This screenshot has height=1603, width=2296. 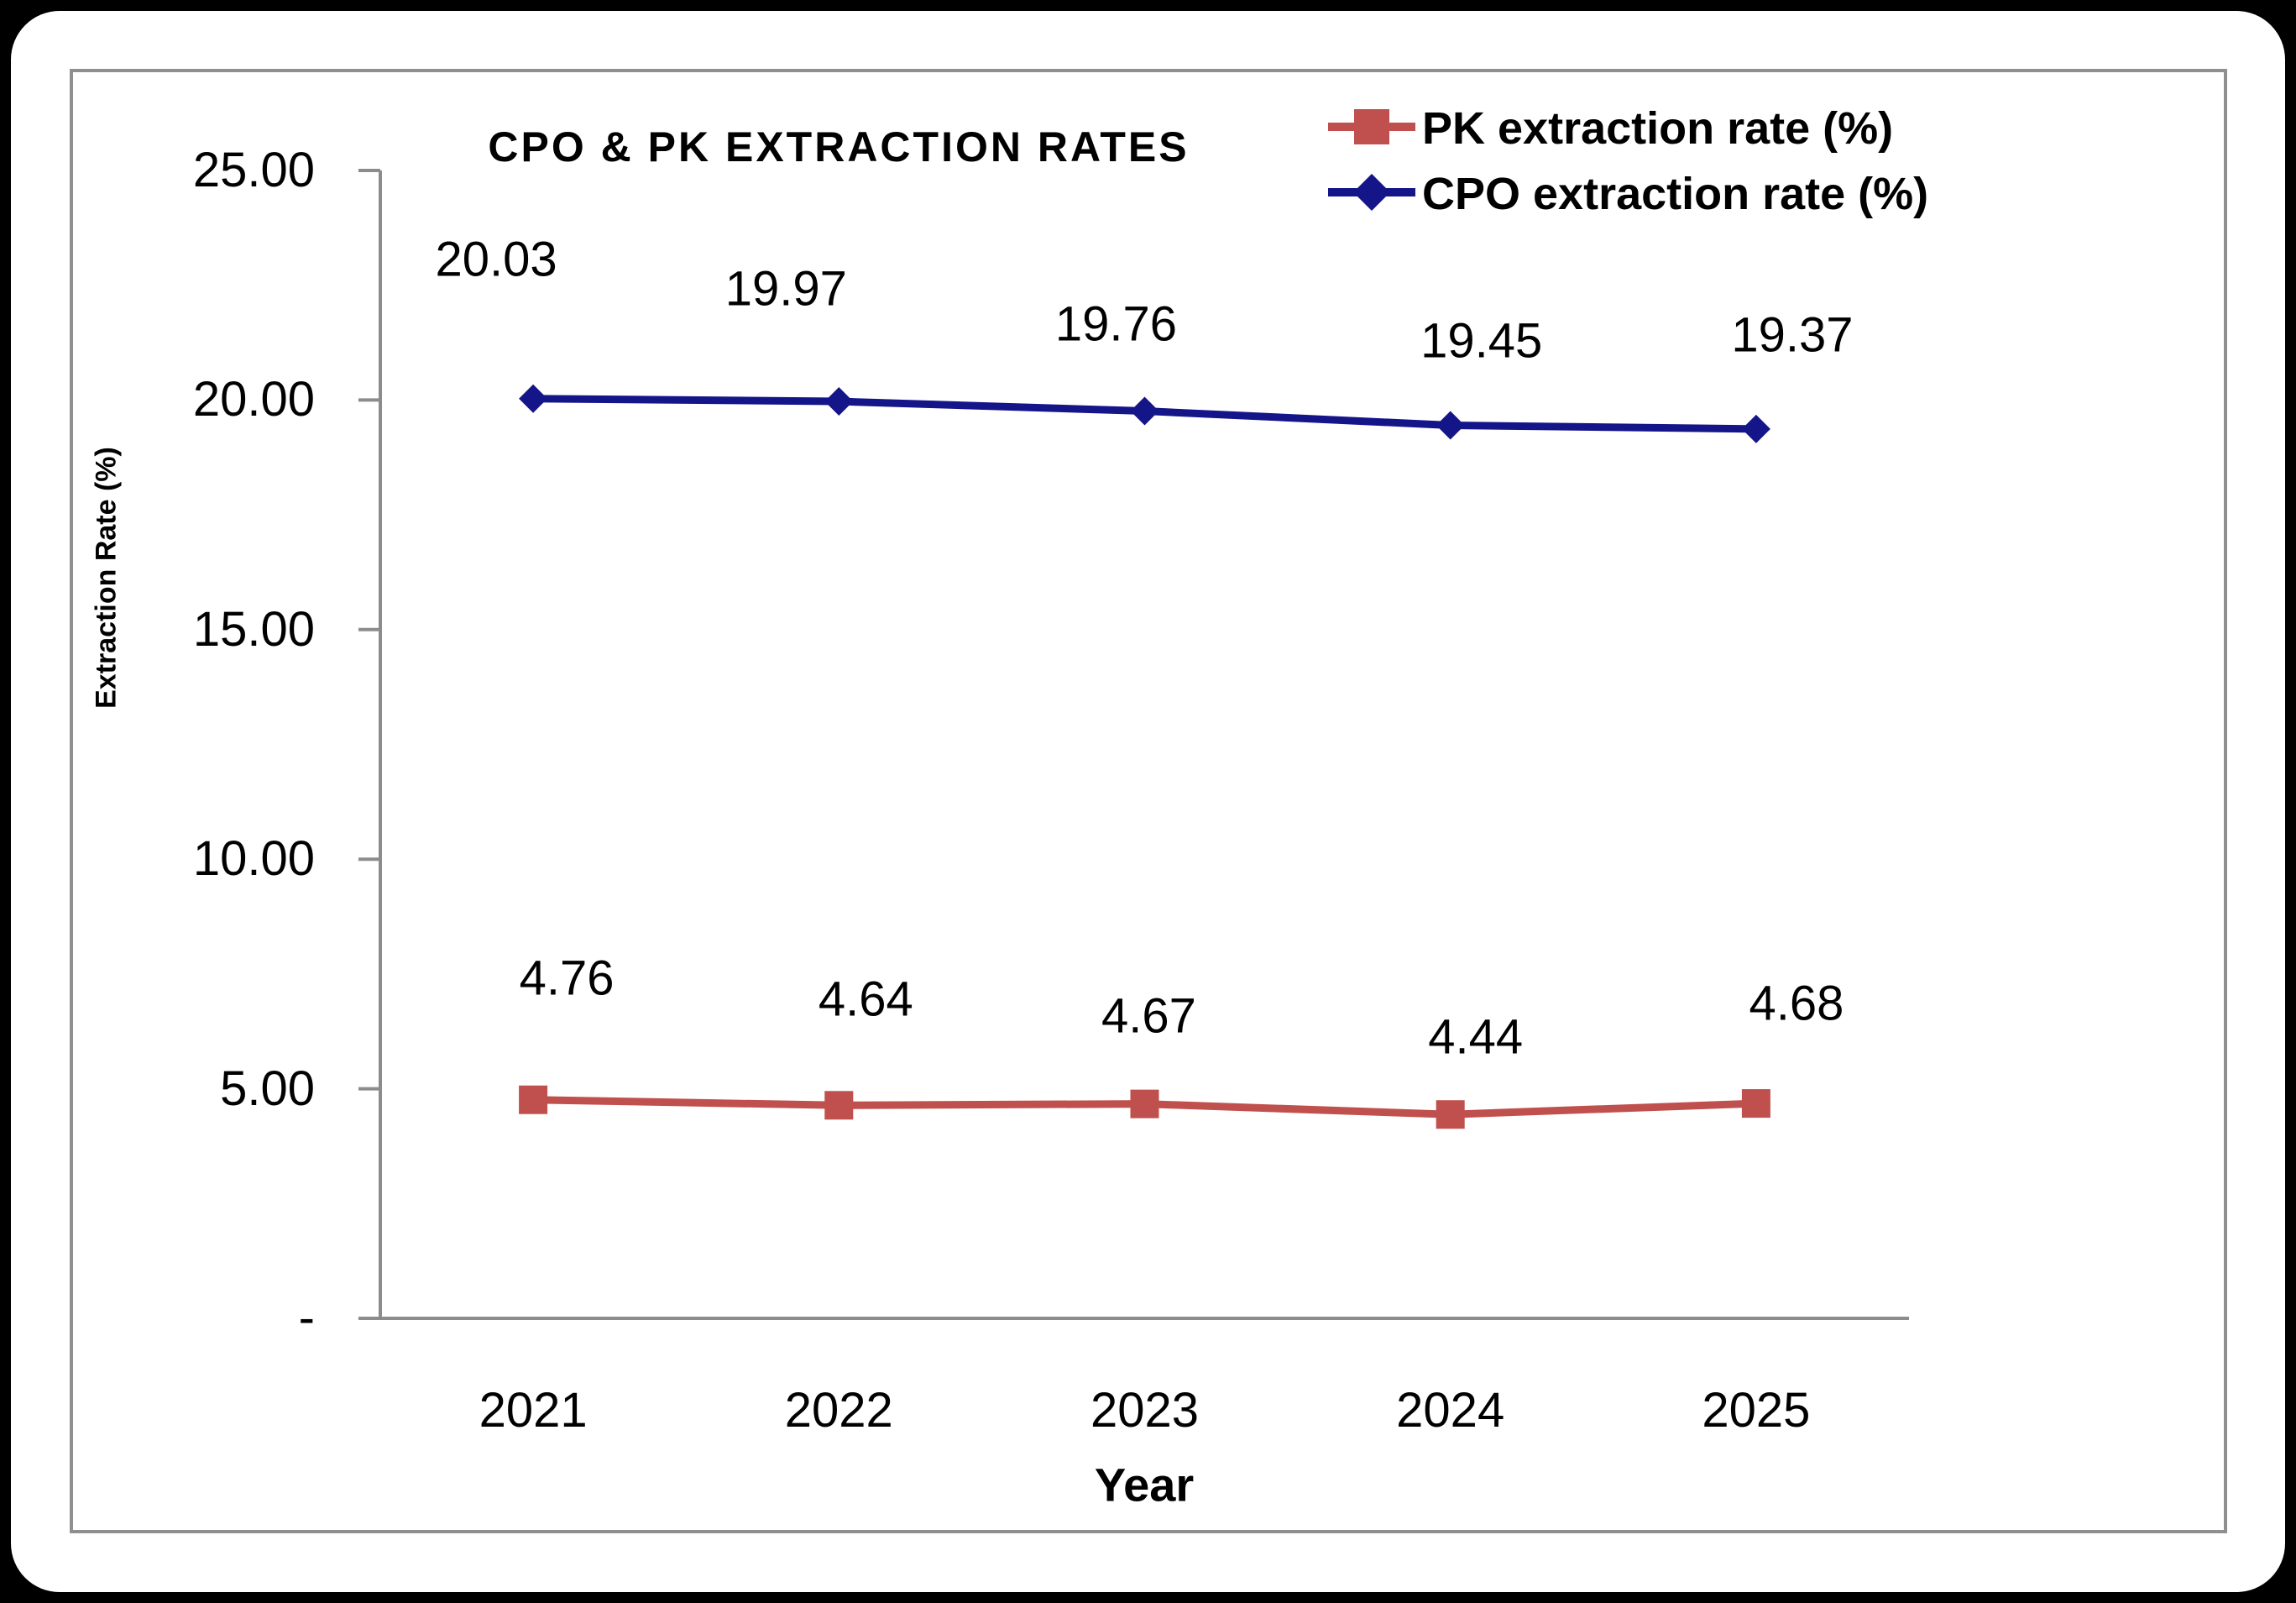 I want to click on pk-square-marker-icon, so click(x=1371, y=128).